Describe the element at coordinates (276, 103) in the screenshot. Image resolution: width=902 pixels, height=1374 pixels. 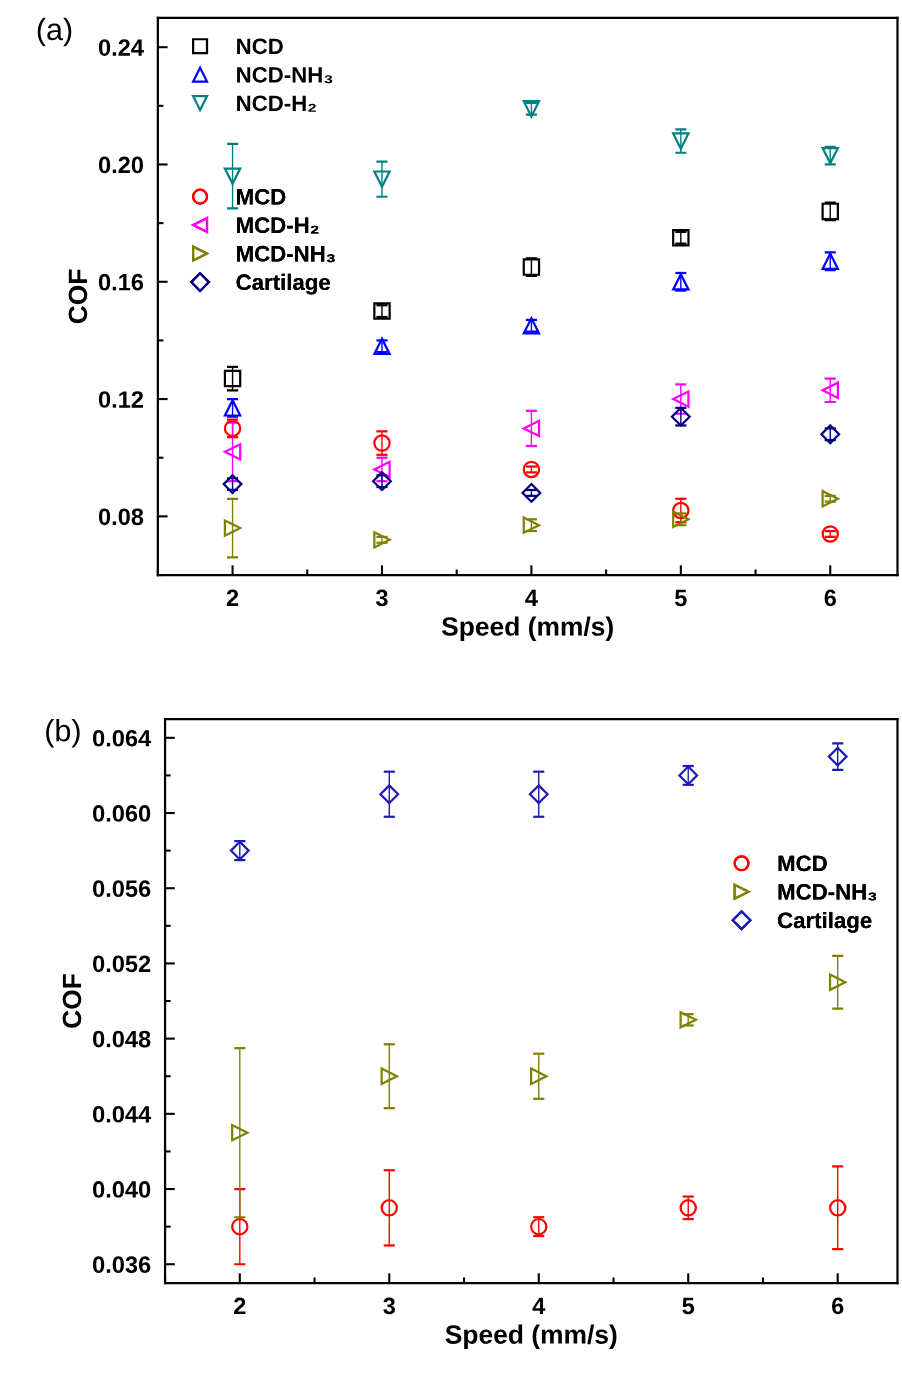
I see `legend-label: NCD-H₂` at that location.